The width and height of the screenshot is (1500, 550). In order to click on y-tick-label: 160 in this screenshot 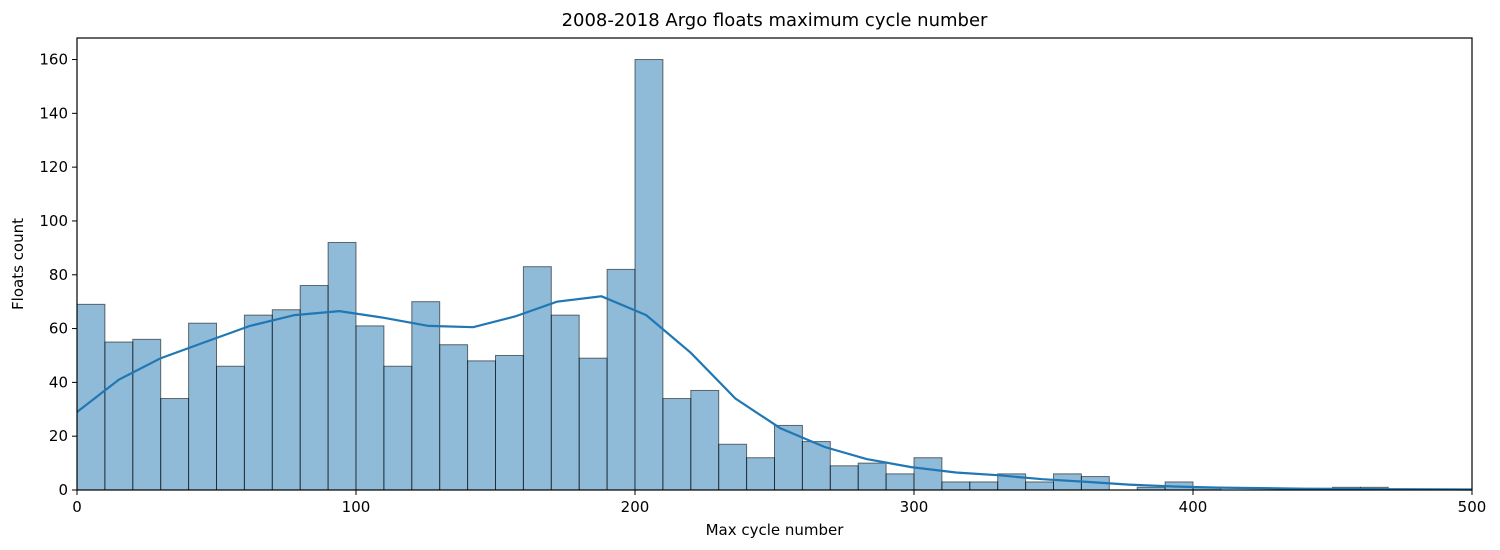, I will do `click(53, 60)`.